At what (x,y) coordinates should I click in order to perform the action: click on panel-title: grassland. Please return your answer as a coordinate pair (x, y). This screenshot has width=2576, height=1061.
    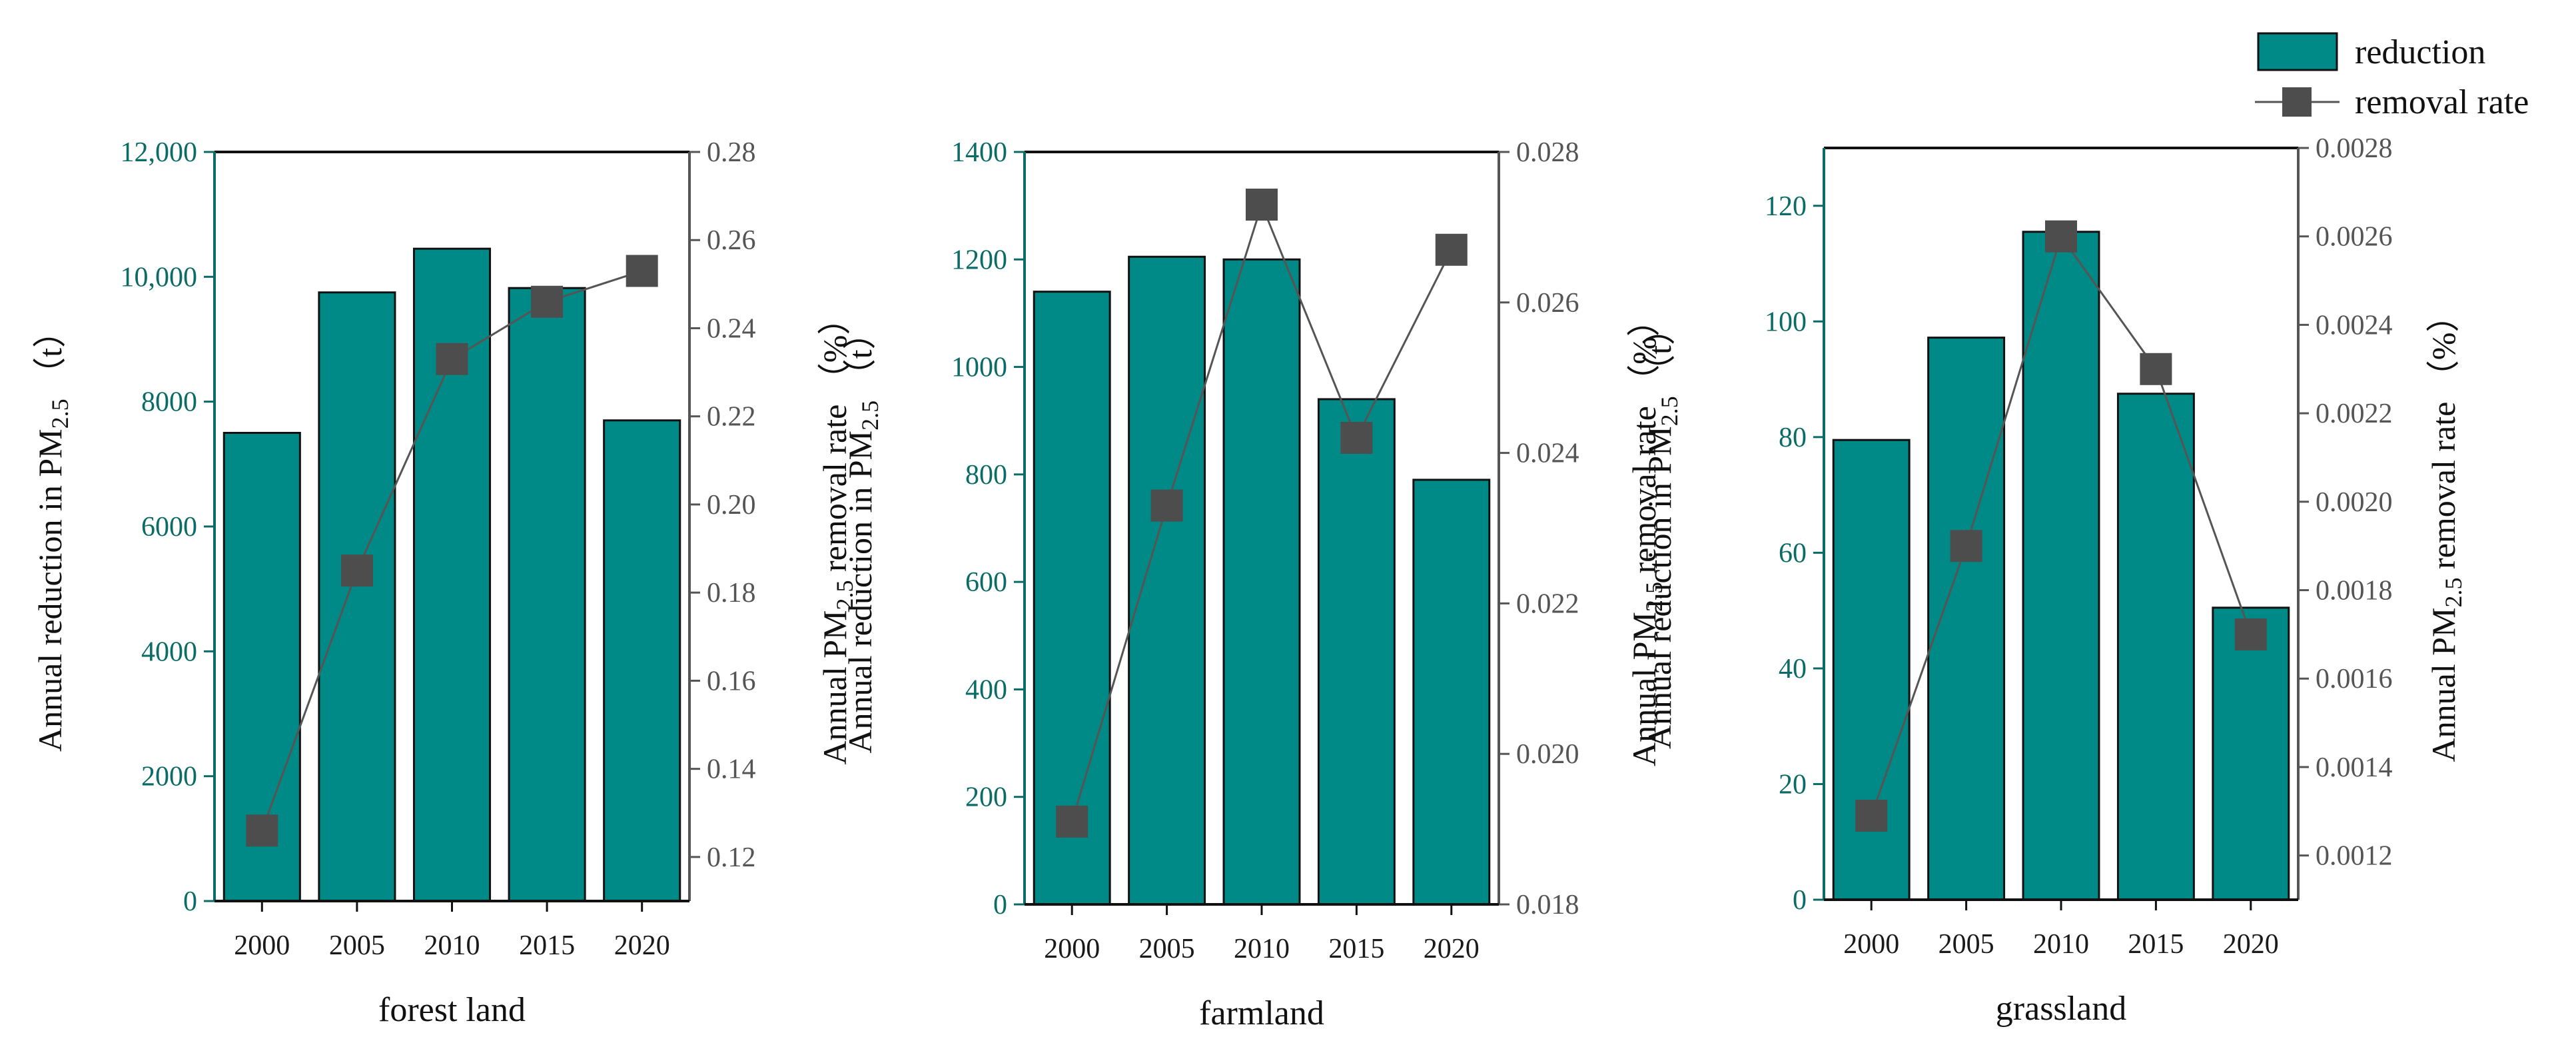
    Looking at the image, I should click on (2061, 1009).